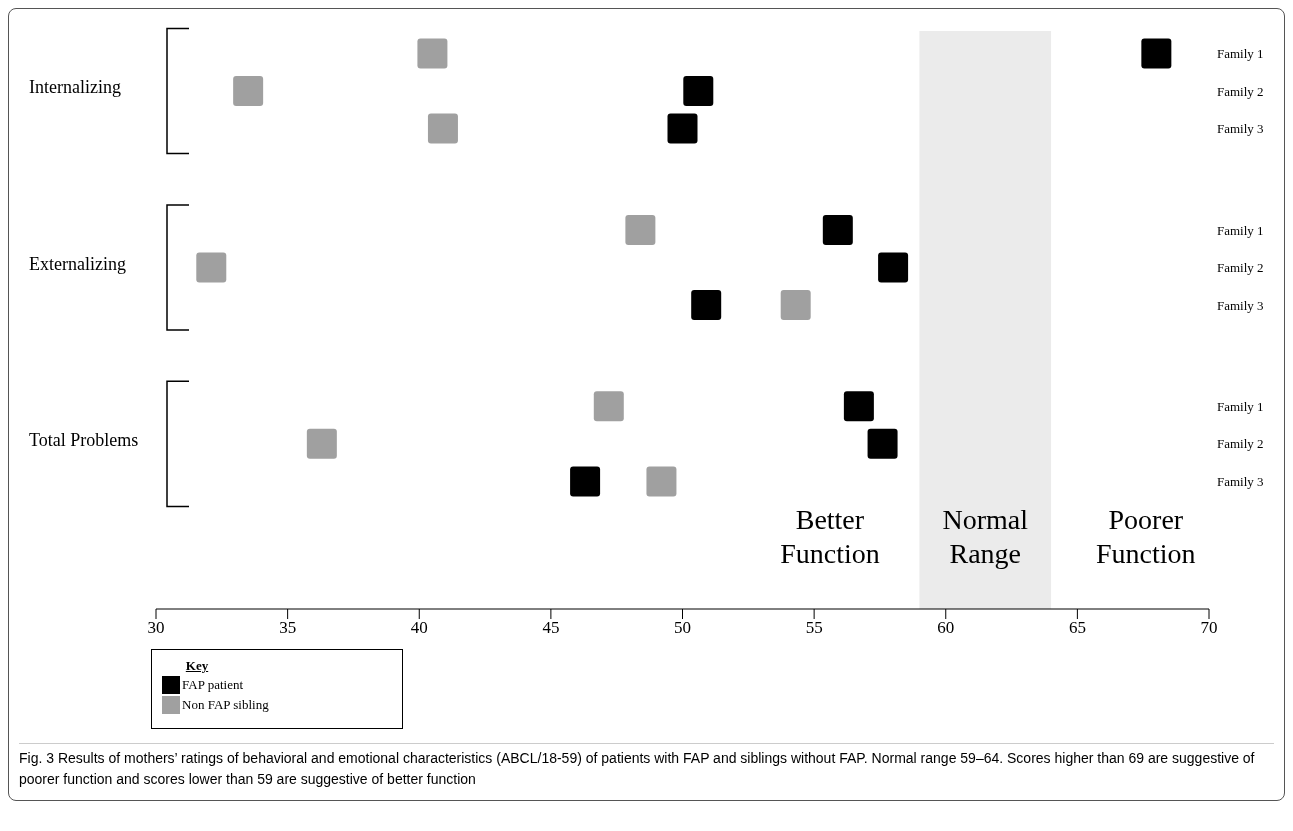 The height and width of the screenshot is (831, 1293). What do you see at coordinates (646, 766) in the screenshot?
I see `caption: Fig. 3 Results of mothers’ ratings of behavioral and emotional characteristics (ABCL/18-59) of patients with FAP and siblings without FAP. Normal range 59–64. Scores higher than 69 are suggestive of poorer function and scores lower than 59 are suggestive of better function` at bounding box center [646, 766].